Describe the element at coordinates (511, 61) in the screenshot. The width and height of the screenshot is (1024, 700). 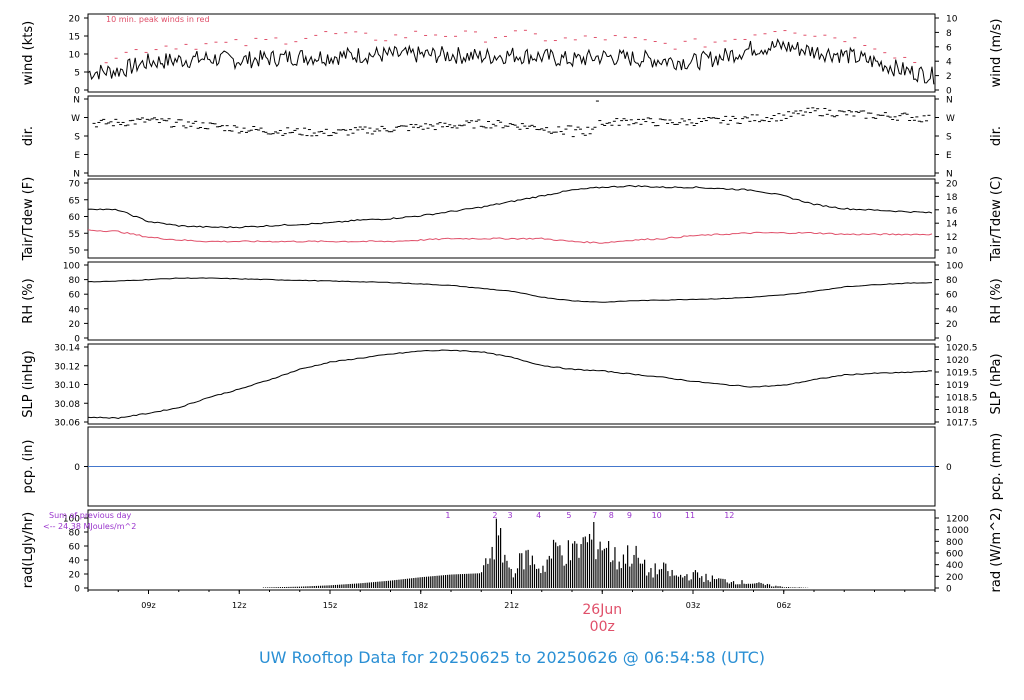
I see `wind-speed-line` at that location.